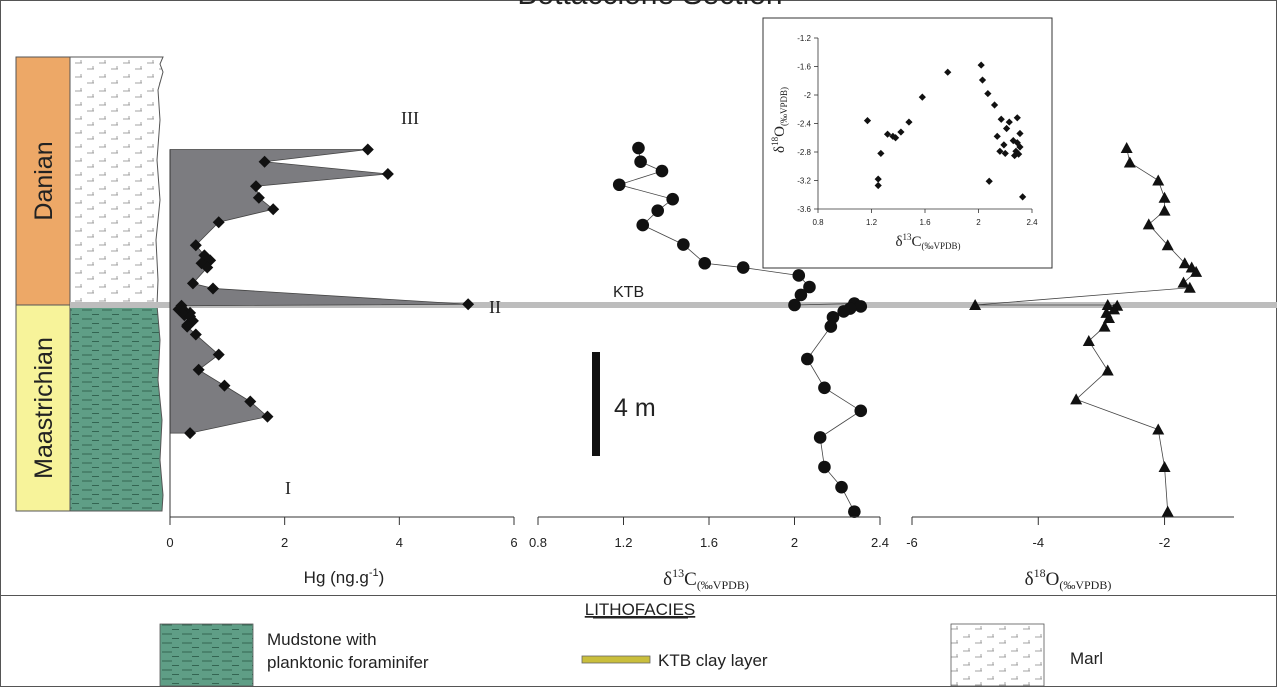  Describe the element at coordinates (495, 307) in the screenshot. I see `hg-peak-label-ii: II` at that location.